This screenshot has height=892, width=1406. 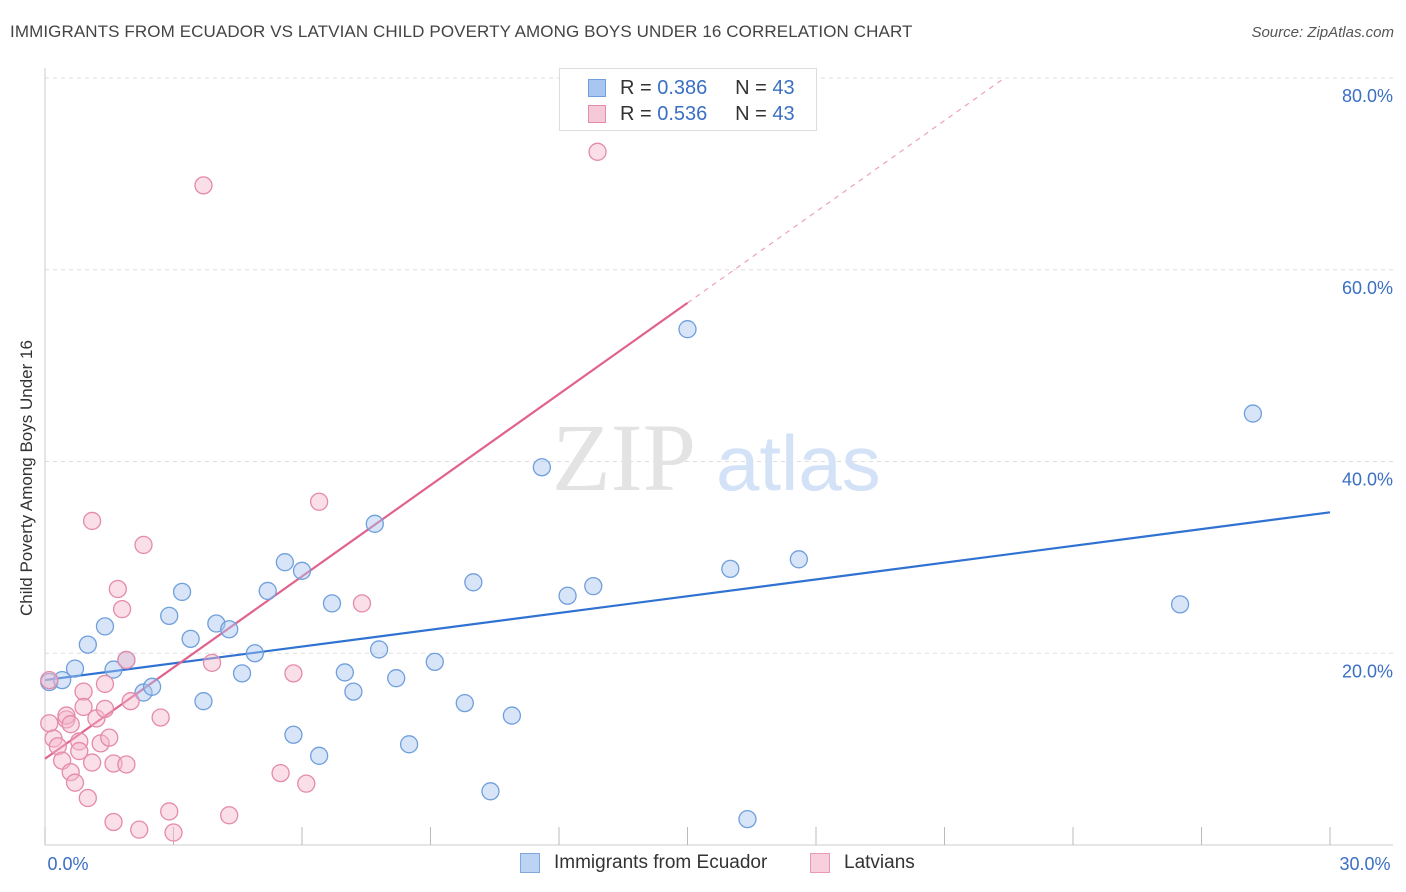 What do you see at coordinates (1367, 480) in the screenshot?
I see `y-tick-label: 40.0%` at bounding box center [1367, 480].